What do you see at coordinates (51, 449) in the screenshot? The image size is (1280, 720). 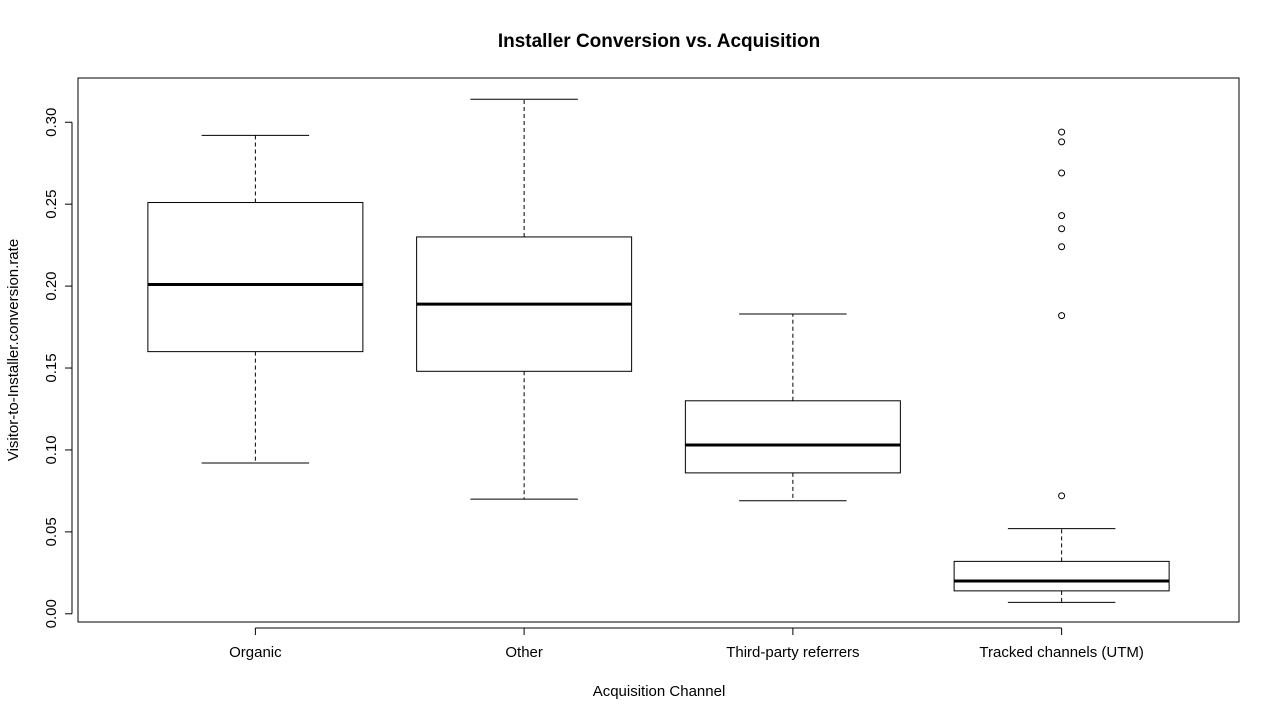 I see `y-tick-label: 0.10` at bounding box center [51, 449].